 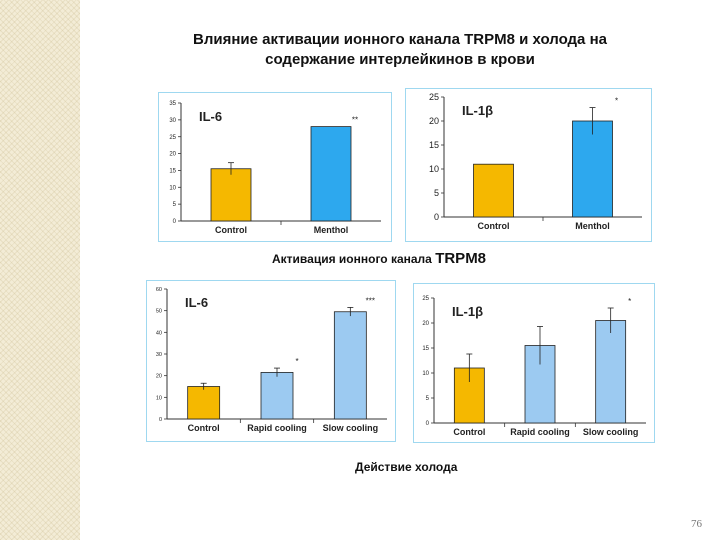 What do you see at coordinates (352, 259) in the screenshot?
I see `caption-trpm8-prefix: Активация ионного канала` at bounding box center [352, 259].